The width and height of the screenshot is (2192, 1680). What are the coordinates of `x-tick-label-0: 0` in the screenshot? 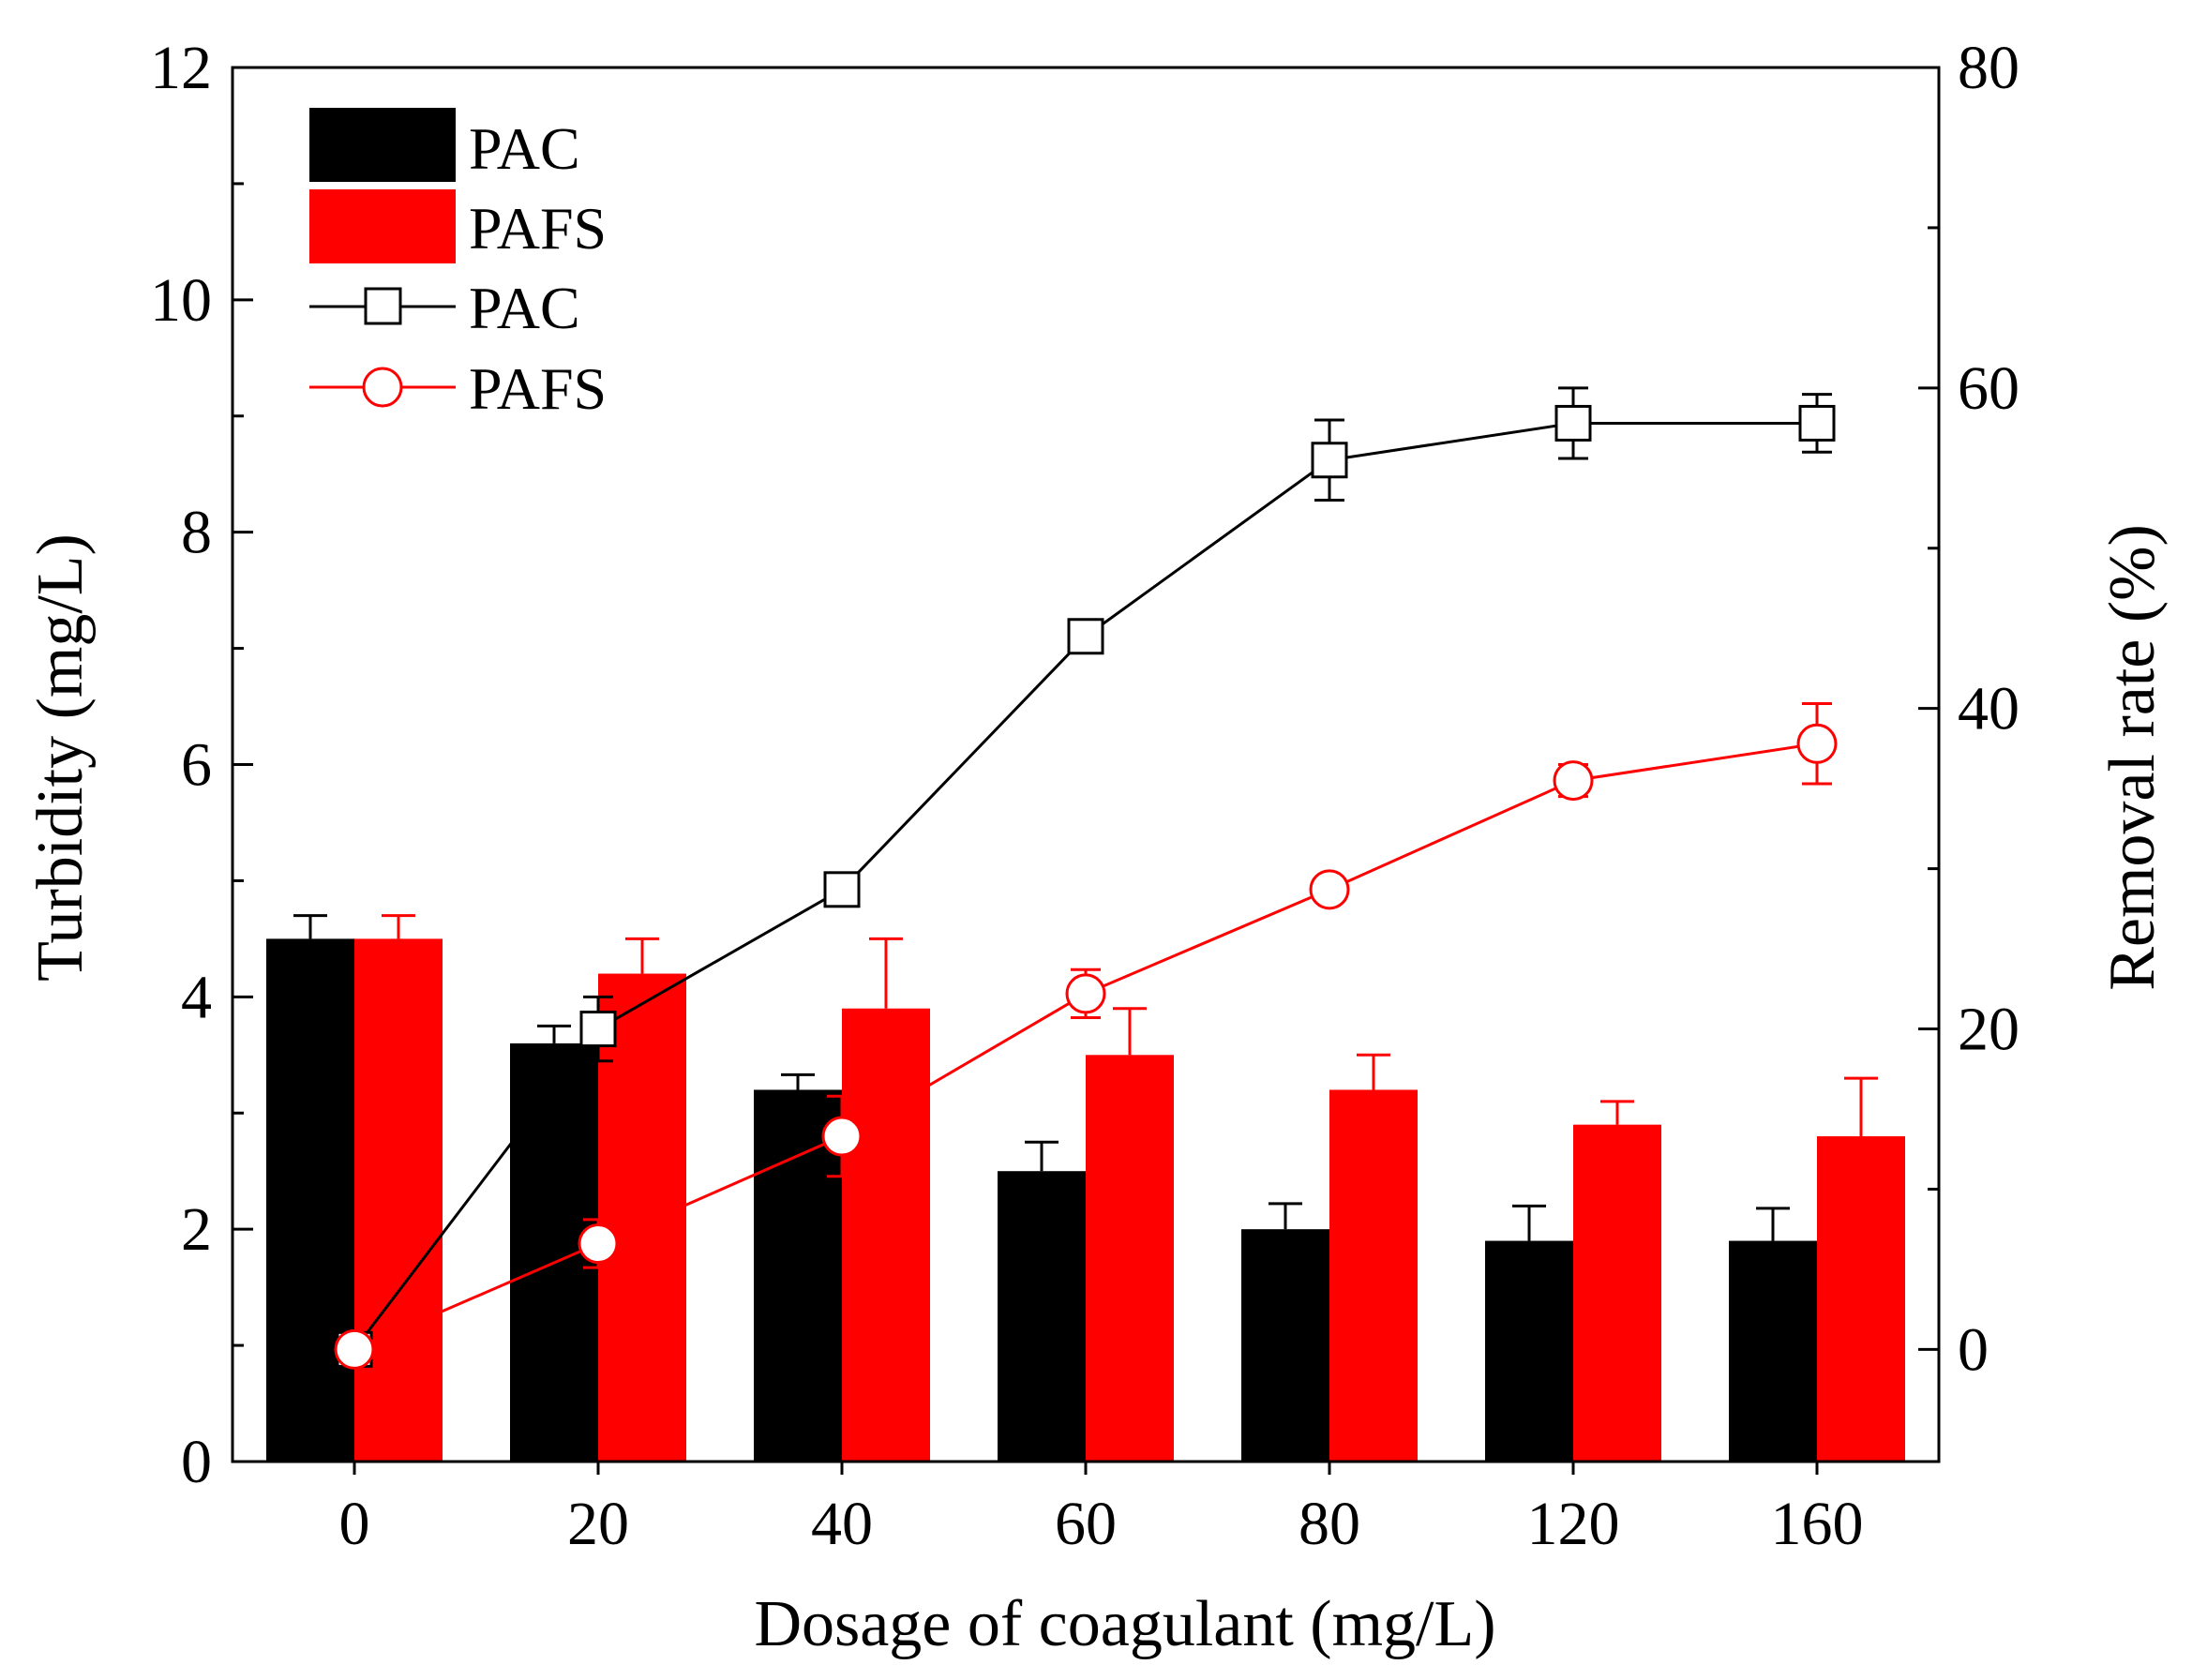 It's located at (355, 1524).